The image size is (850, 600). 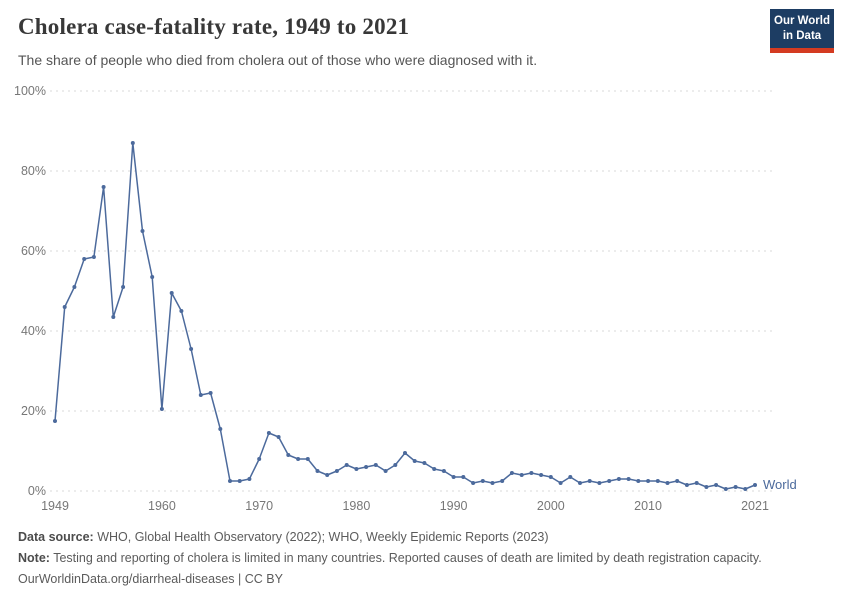 What do you see at coordinates (434, 469) in the screenshot?
I see `data-point-1988` at bounding box center [434, 469].